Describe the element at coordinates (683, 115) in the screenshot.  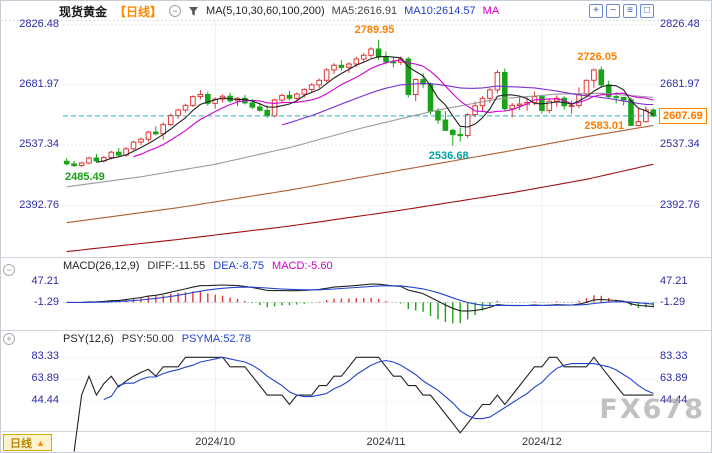
I see `last-price-tag: 2607.69` at that location.